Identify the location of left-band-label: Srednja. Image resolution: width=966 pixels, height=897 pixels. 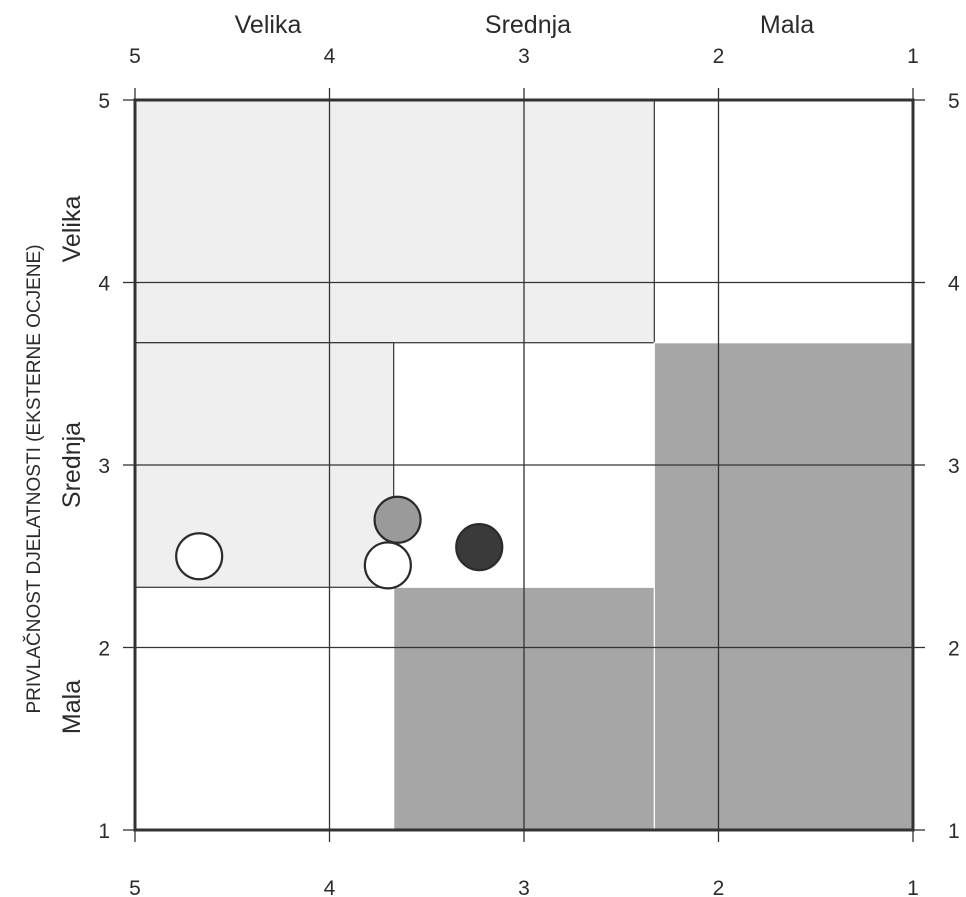
(72, 465).